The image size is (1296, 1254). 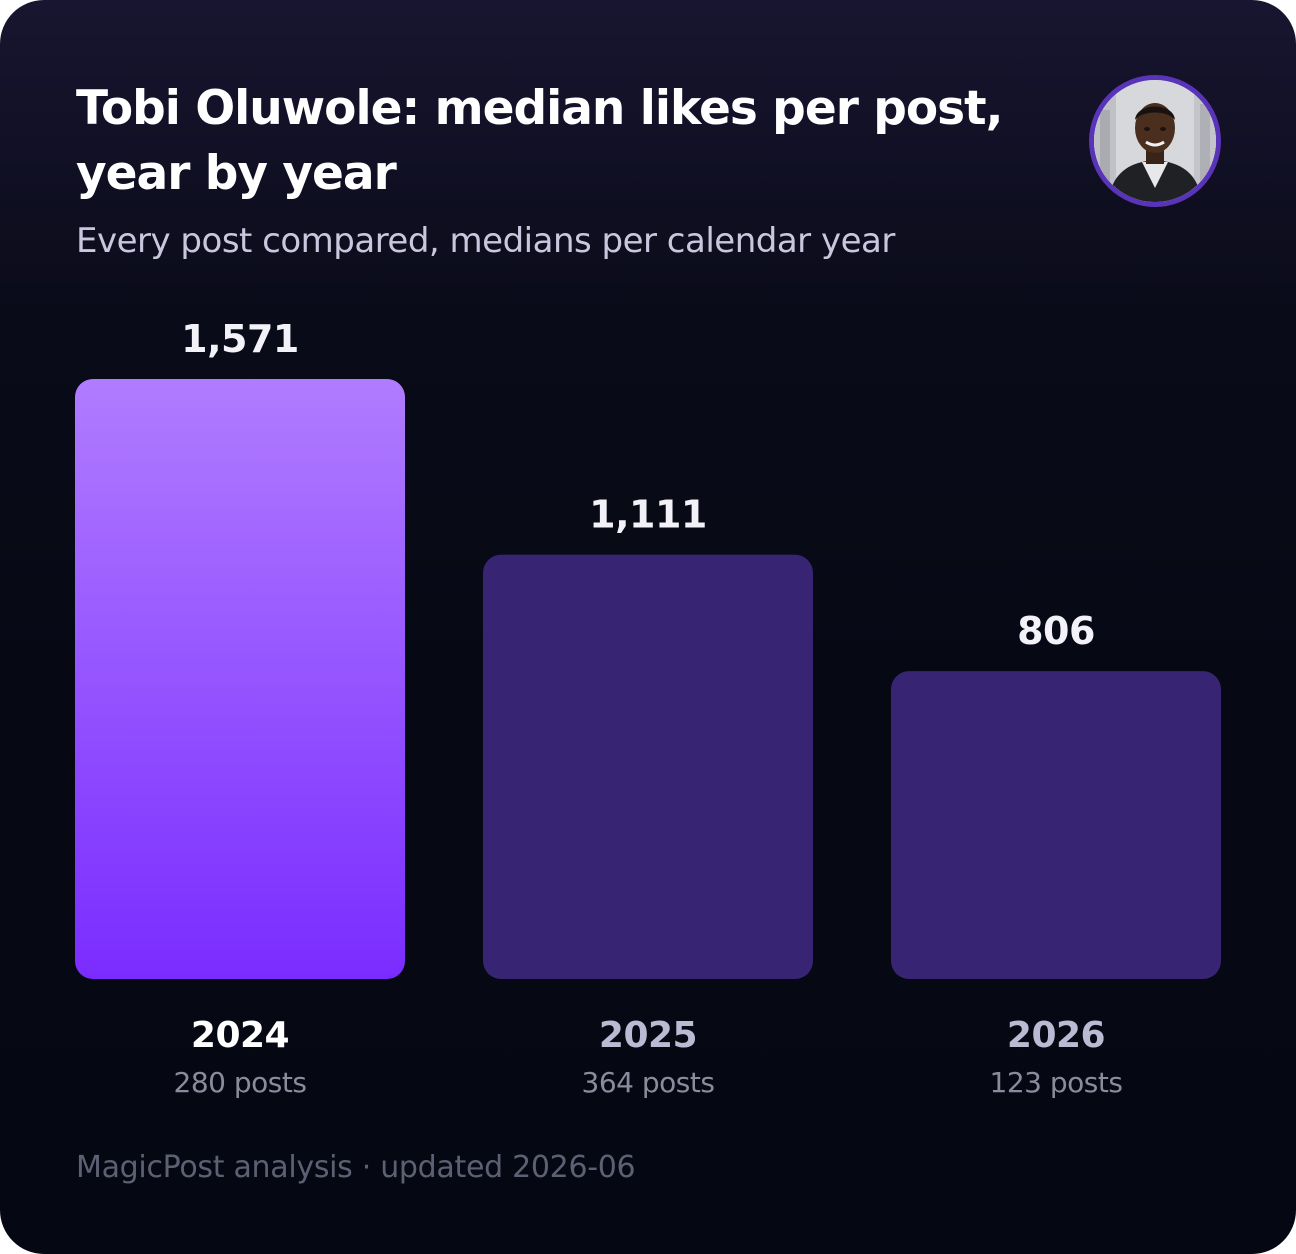 What do you see at coordinates (648, 1082) in the screenshot?
I see `posts-label-2025: 364 posts` at bounding box center [648, 1082].